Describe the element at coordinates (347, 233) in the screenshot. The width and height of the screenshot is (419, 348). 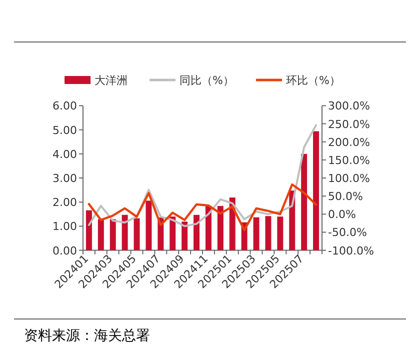
I see `y2-tick-label: -50.0%` at that location.